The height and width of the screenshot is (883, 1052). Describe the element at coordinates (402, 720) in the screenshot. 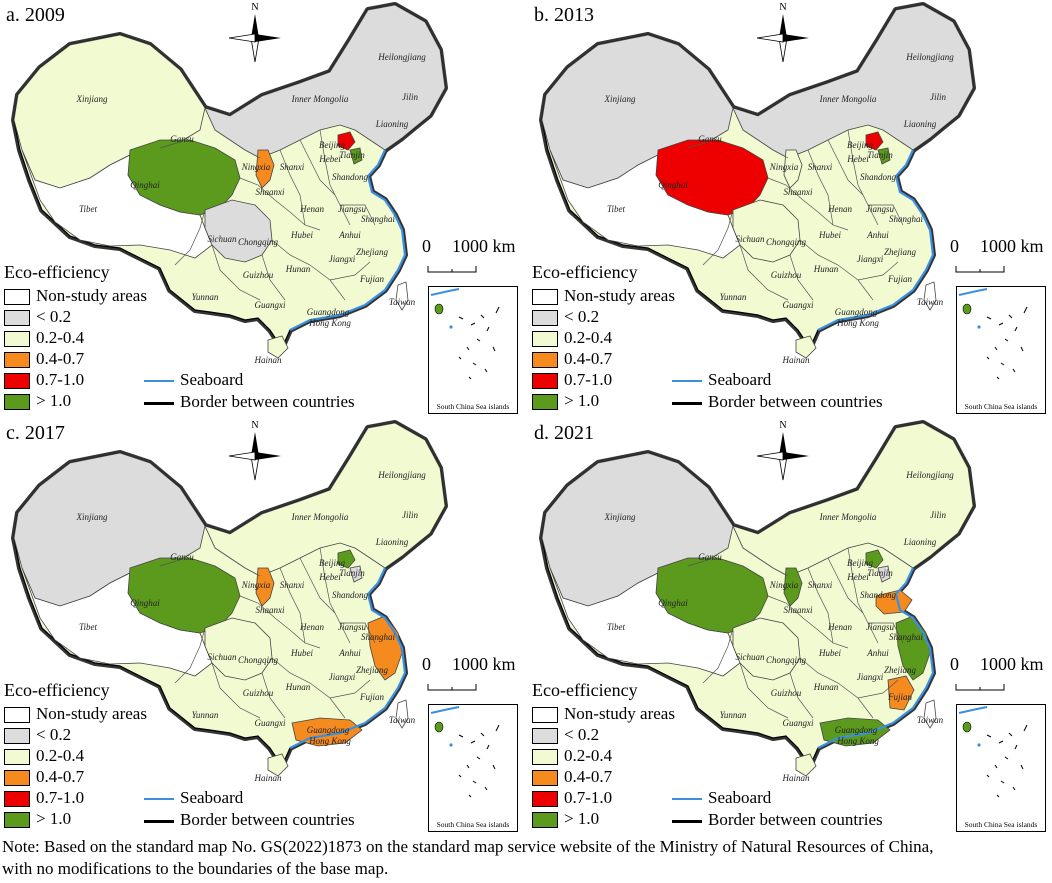

I see `province-label: Taiwan` at that location.